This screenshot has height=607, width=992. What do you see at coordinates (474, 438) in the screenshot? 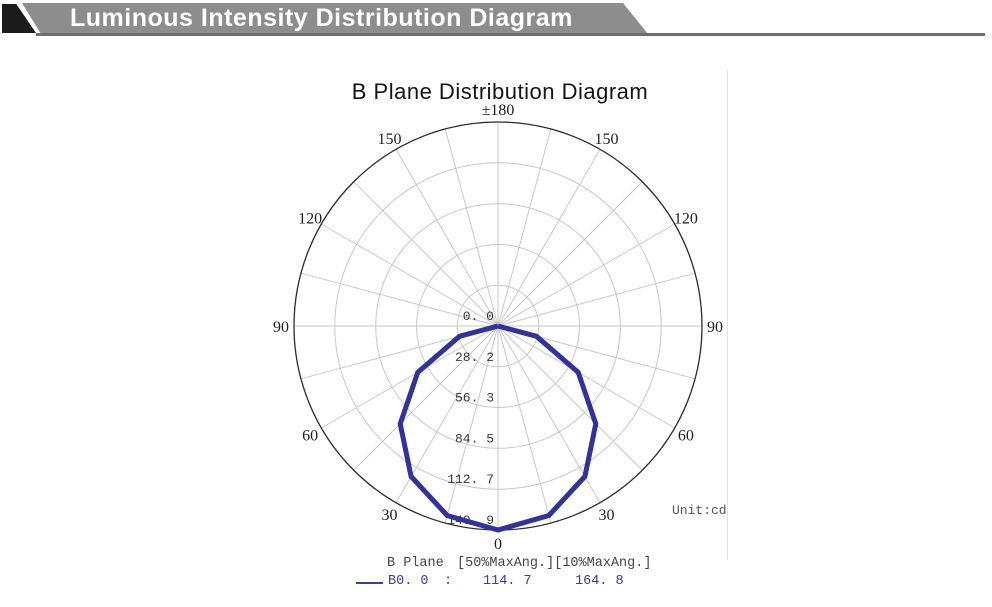
I see `radial-tick-label: 84. 5` at bounding box center [474, 438].